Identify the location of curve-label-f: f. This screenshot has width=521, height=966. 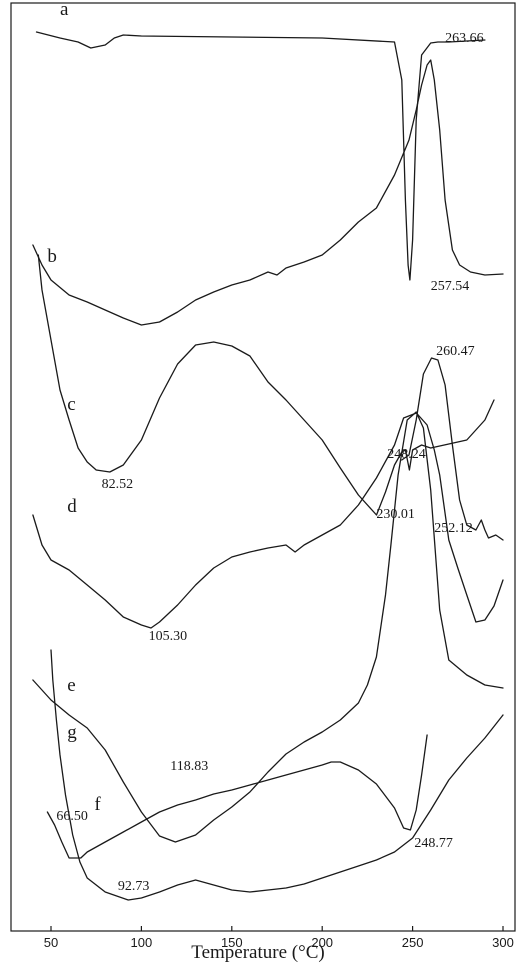
(97, 804).